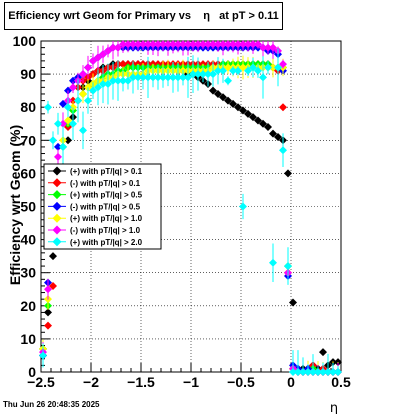 The image size is (400, 414). What do you see at coordinates (341, 382) in the screenshot?
I see `x-tick-label: 0.5` at bounding box center [341, 382].